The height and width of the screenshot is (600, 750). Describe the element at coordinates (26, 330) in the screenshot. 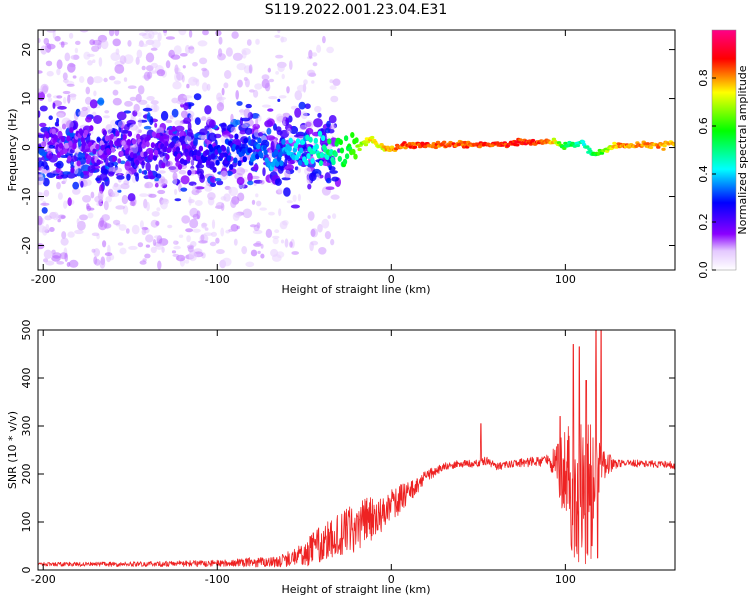

I see `y-tick-label: 500` at that location.